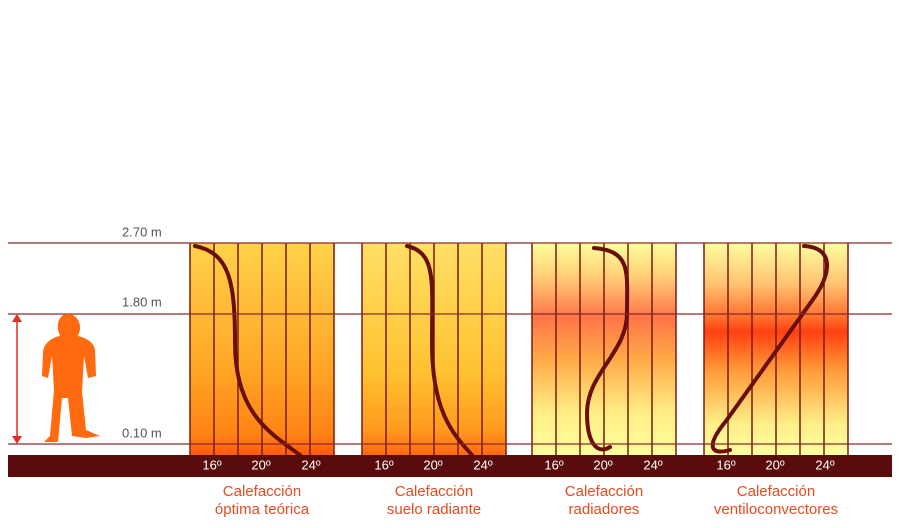  Describe the element at coordinates (17, 379) in the screenshot. I see `height-arrow` at that location.